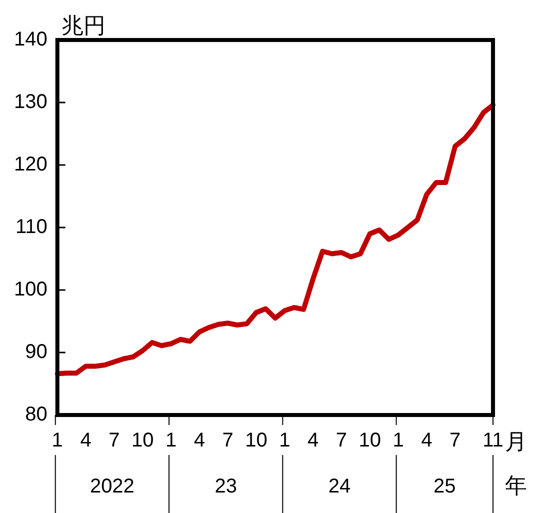 Image resolution: width=539 pixels, height=513 pixels. What do you see at coordinates (31, 289) in the screenshot?
I see `y-tick-label: 100` at bounding box center [31, 289].